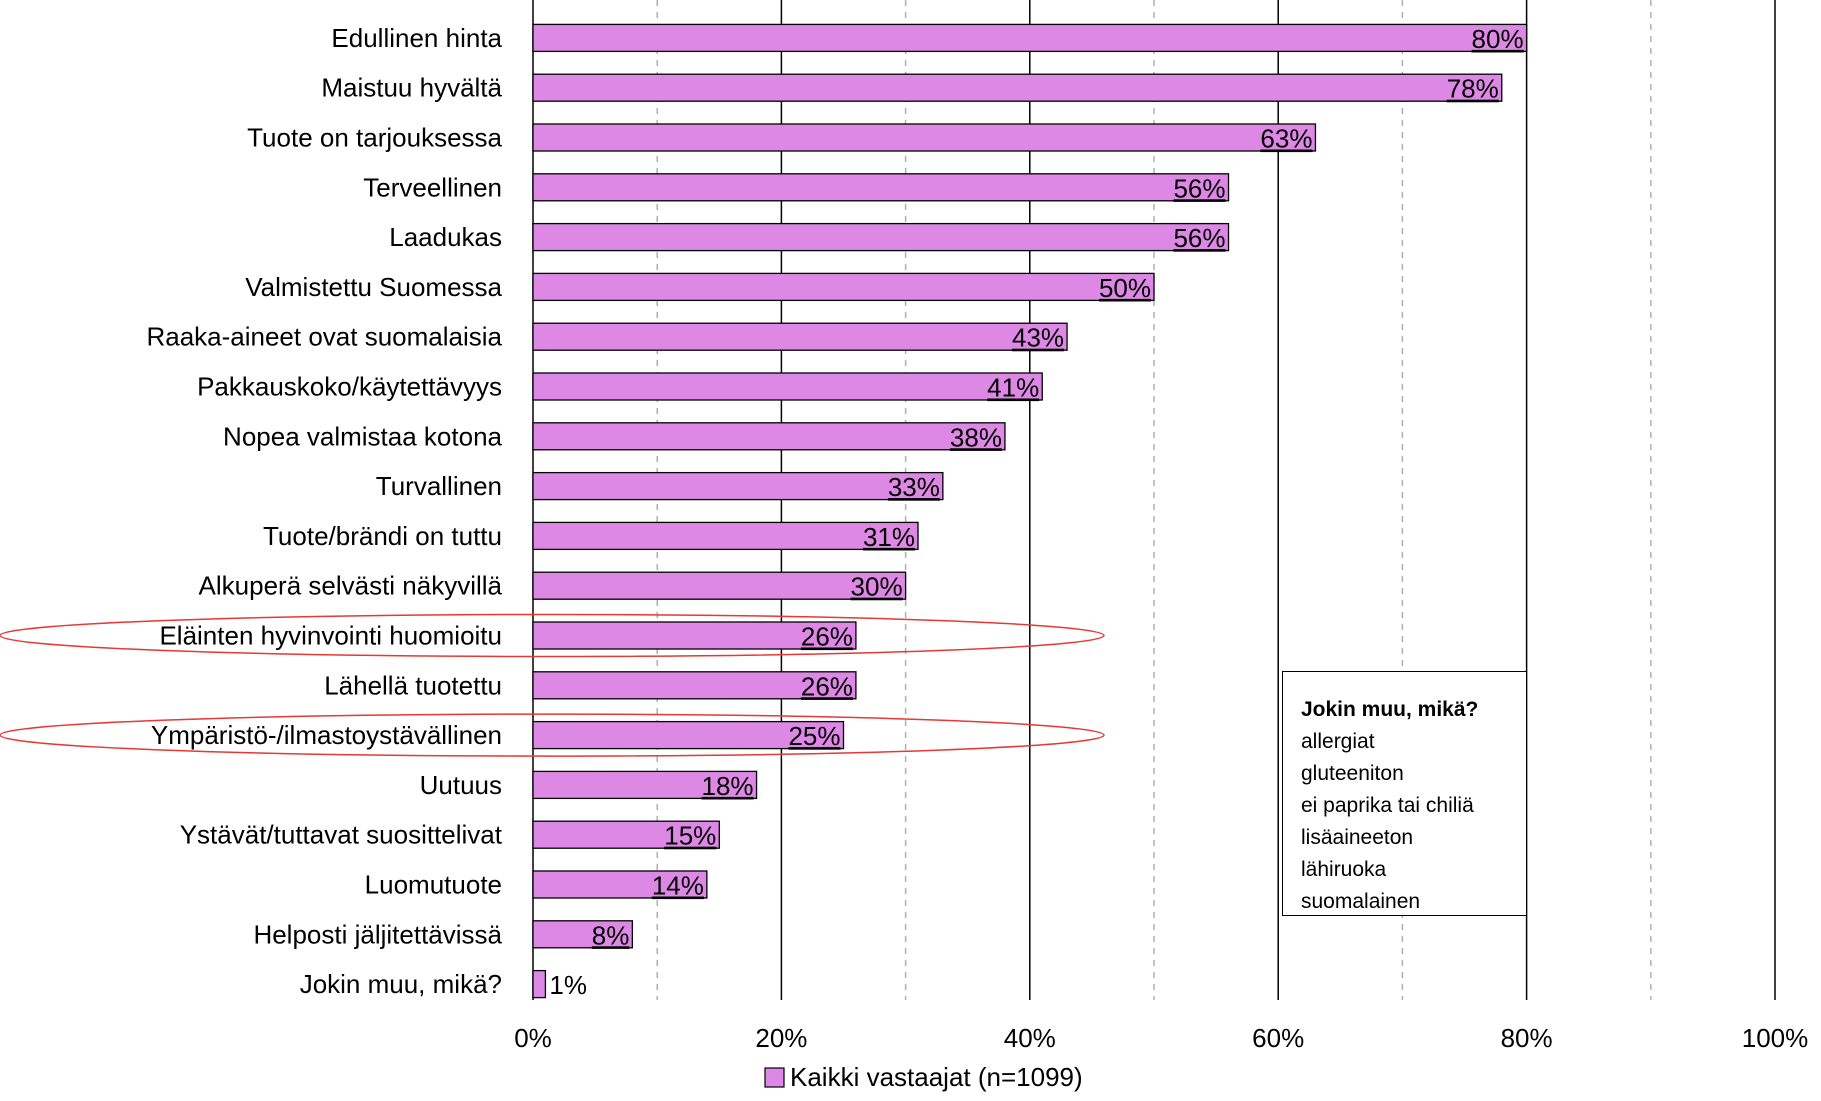 The width and height of the screenshot is (1821, 1101). What do you see at coordinates (889, 537) in the screenshot?
I see `data-label: 31%` at bounding box center [889, 537].